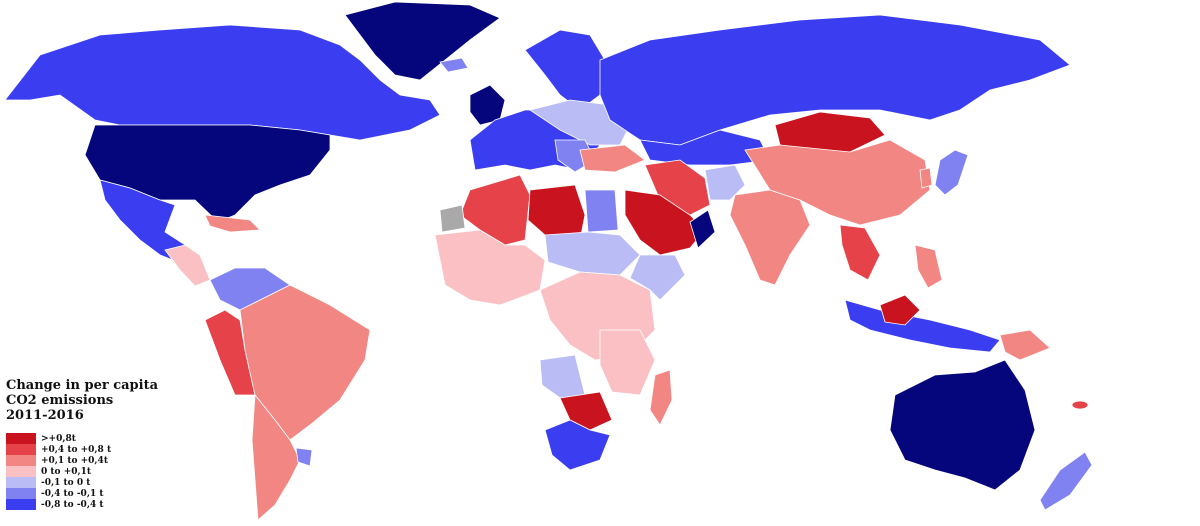 Image resolution: width=1200 pixels, height=526 pixels. I want to click on region-pacific-islands, so click(1080, 405).